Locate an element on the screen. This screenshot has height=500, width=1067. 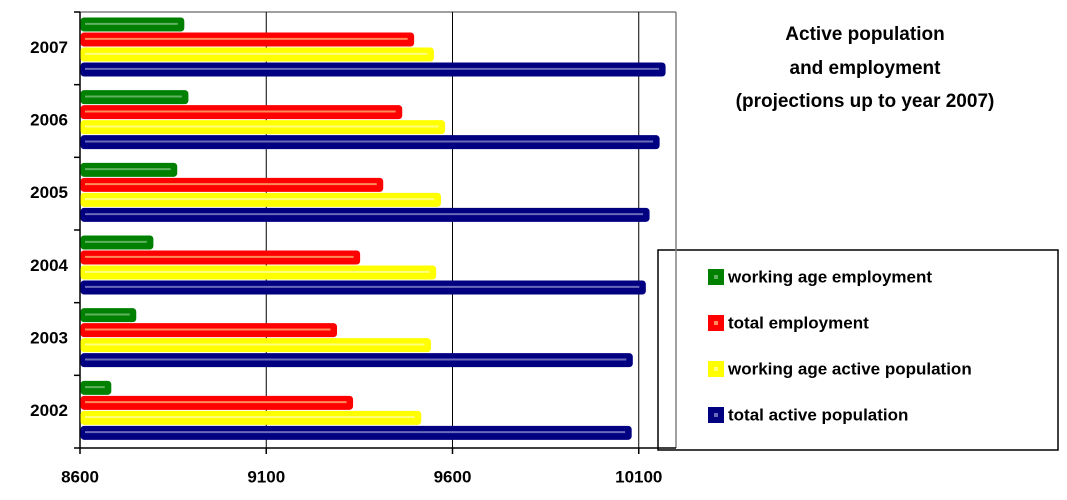
legend-label: total employment is located at coordinates (798, 322).